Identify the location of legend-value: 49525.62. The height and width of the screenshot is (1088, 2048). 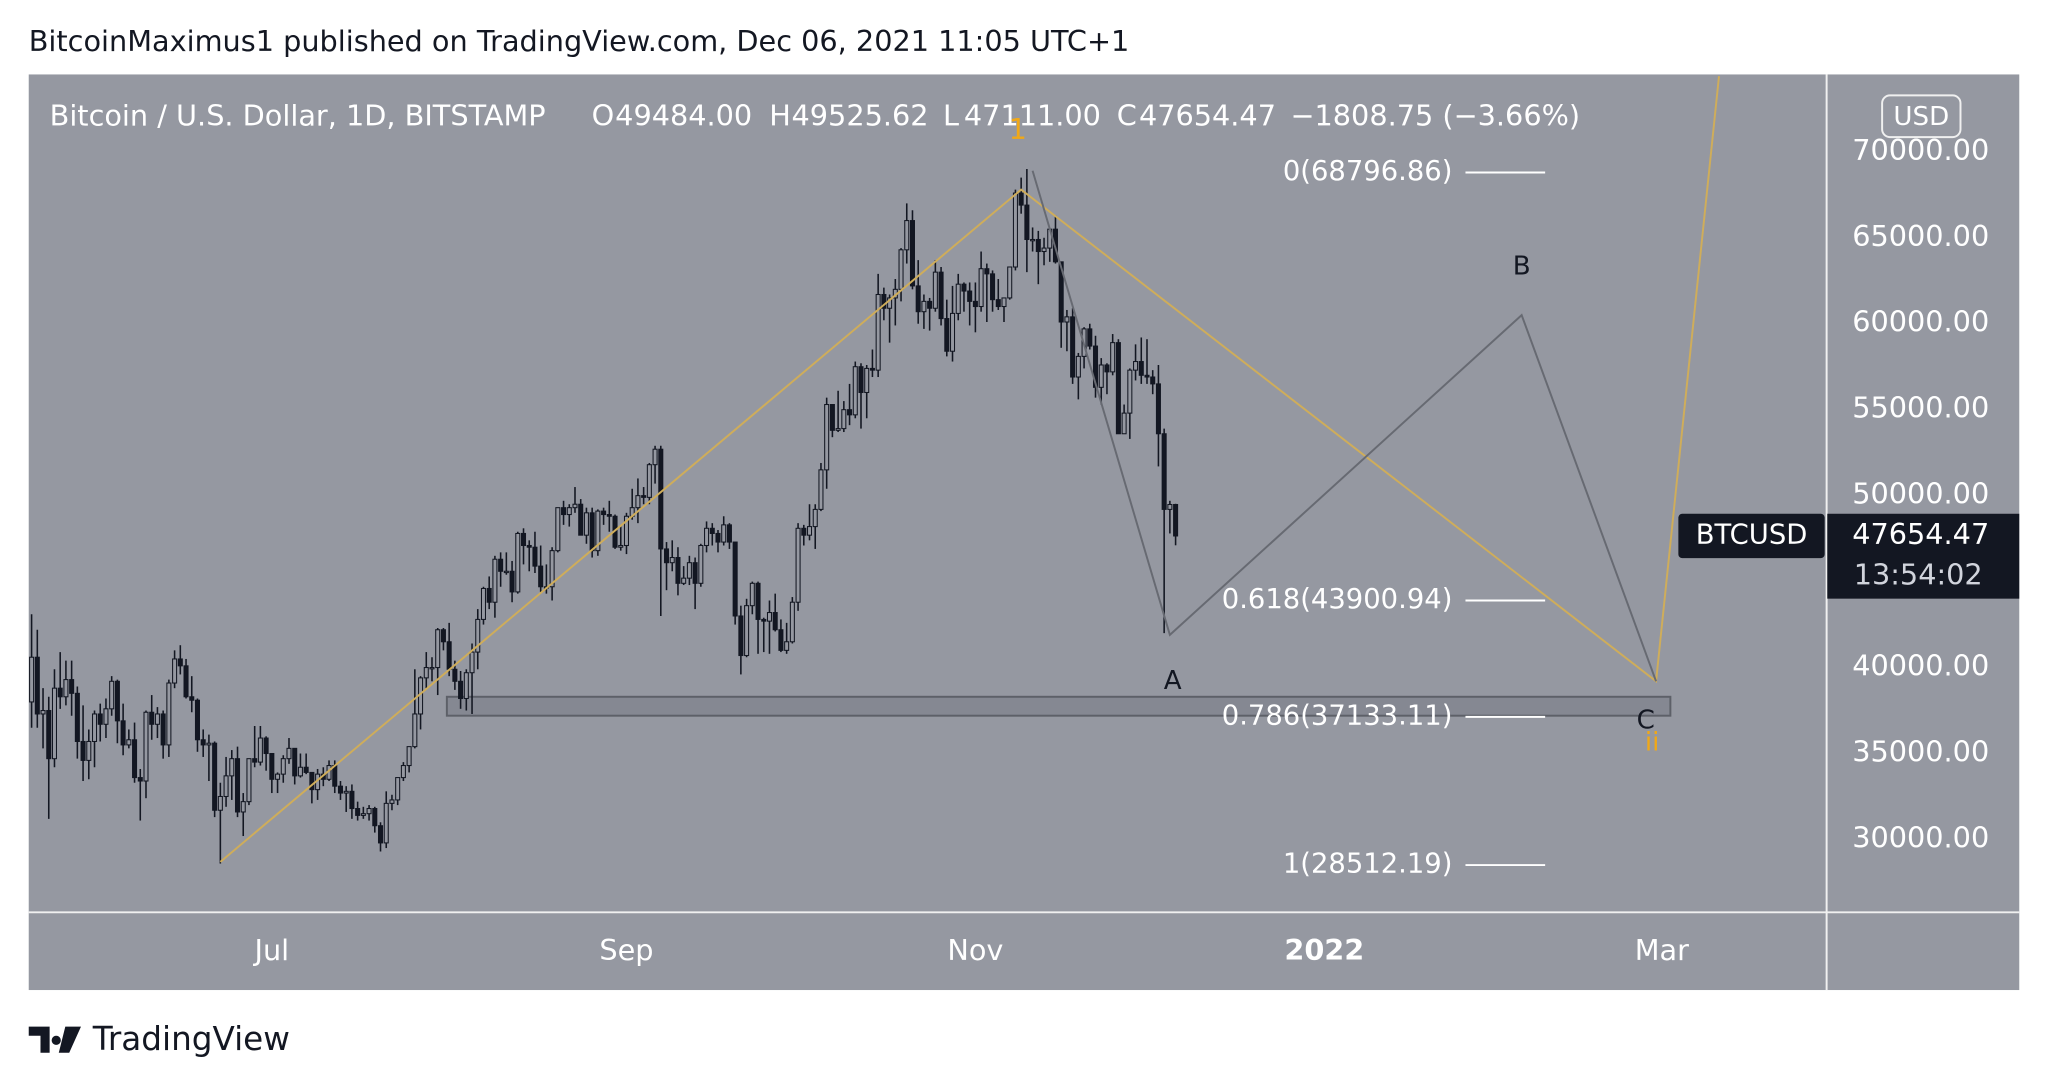
(860, 116).